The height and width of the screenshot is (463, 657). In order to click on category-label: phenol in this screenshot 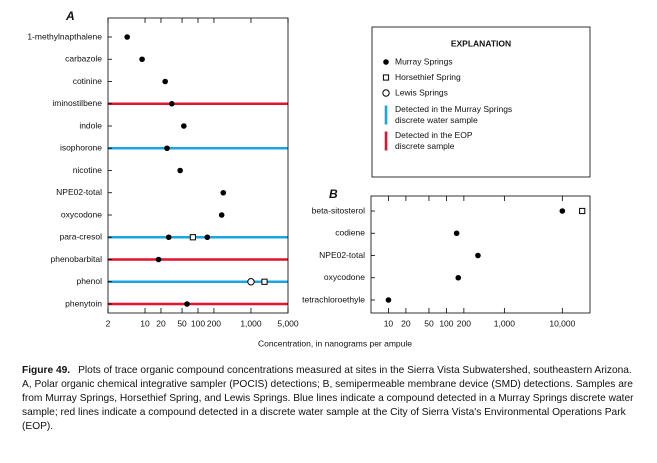, I will do `click(89, 281)`.